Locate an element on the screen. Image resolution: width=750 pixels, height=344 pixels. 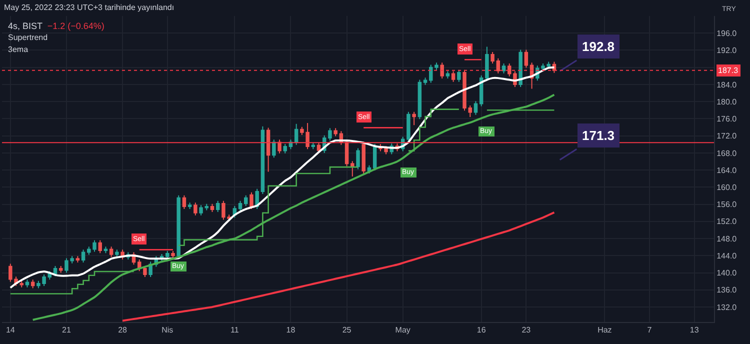
y-tick-label: 192.0 is located at coordinates (727, 51).